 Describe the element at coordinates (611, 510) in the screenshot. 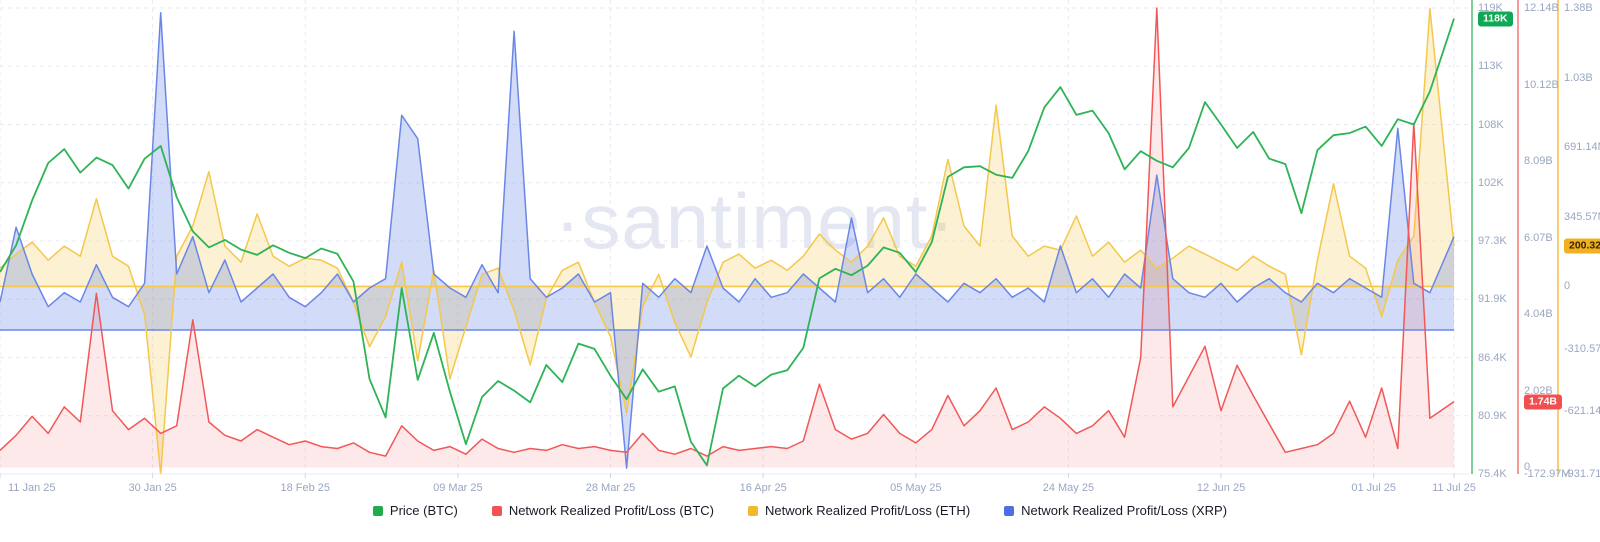

I see `legend-label: Network Realized Profit/Loss (BTC)` at that location.